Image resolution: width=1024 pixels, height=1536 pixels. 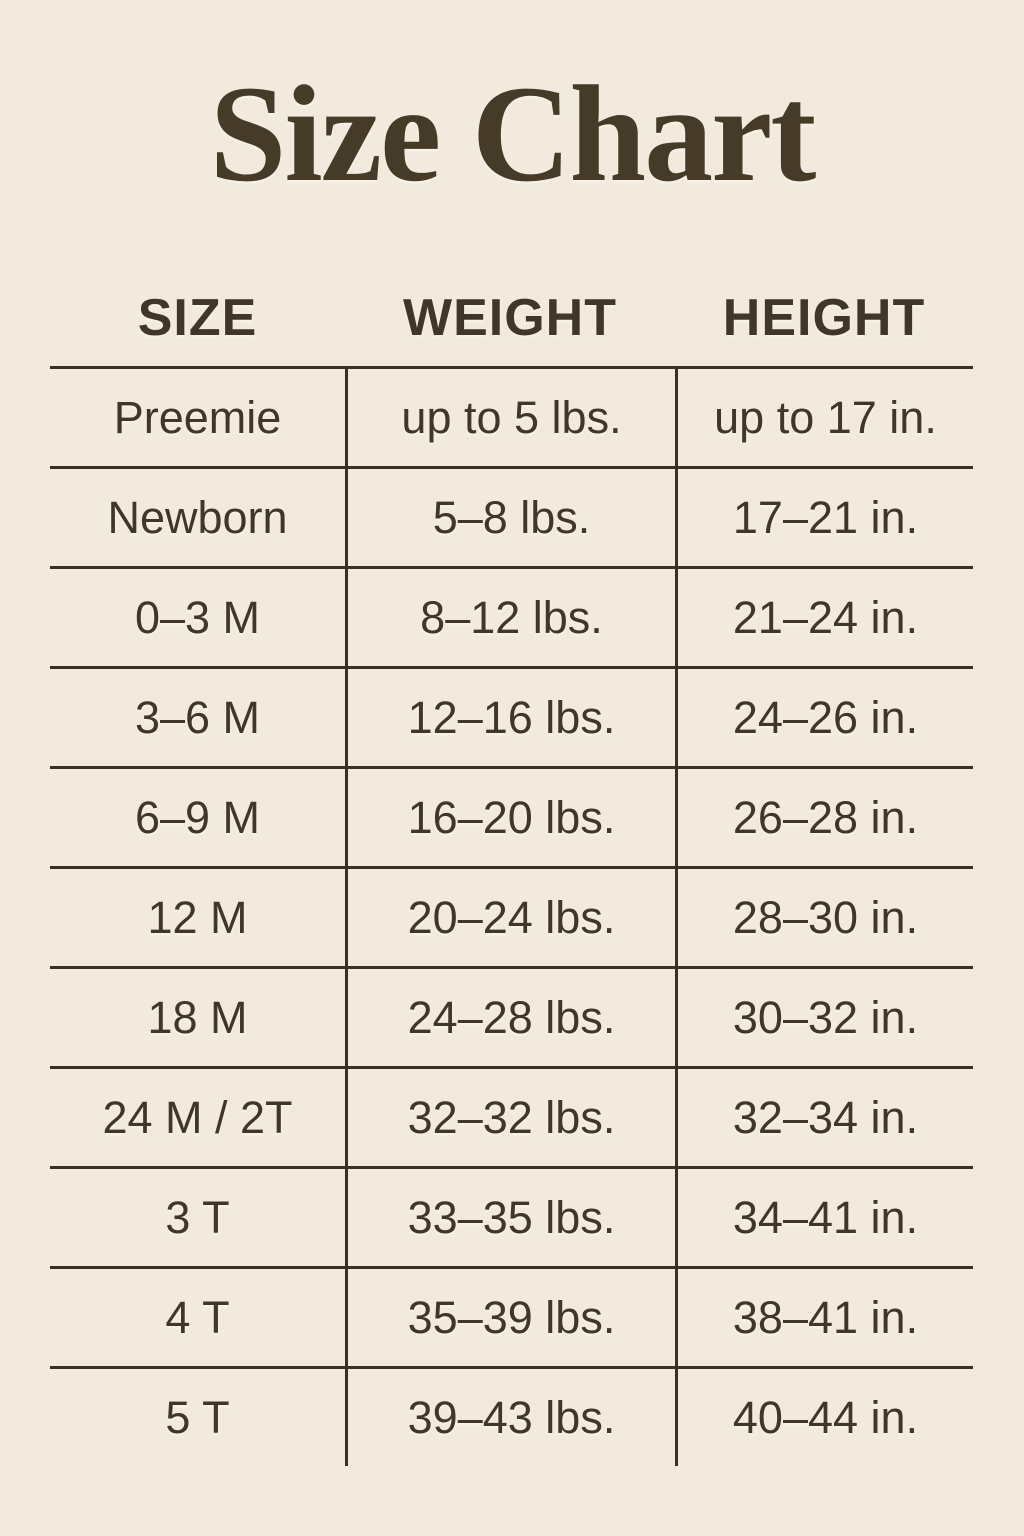 I want to click on table-cell-height: 34–41 in., so click(x=824, y=1217).